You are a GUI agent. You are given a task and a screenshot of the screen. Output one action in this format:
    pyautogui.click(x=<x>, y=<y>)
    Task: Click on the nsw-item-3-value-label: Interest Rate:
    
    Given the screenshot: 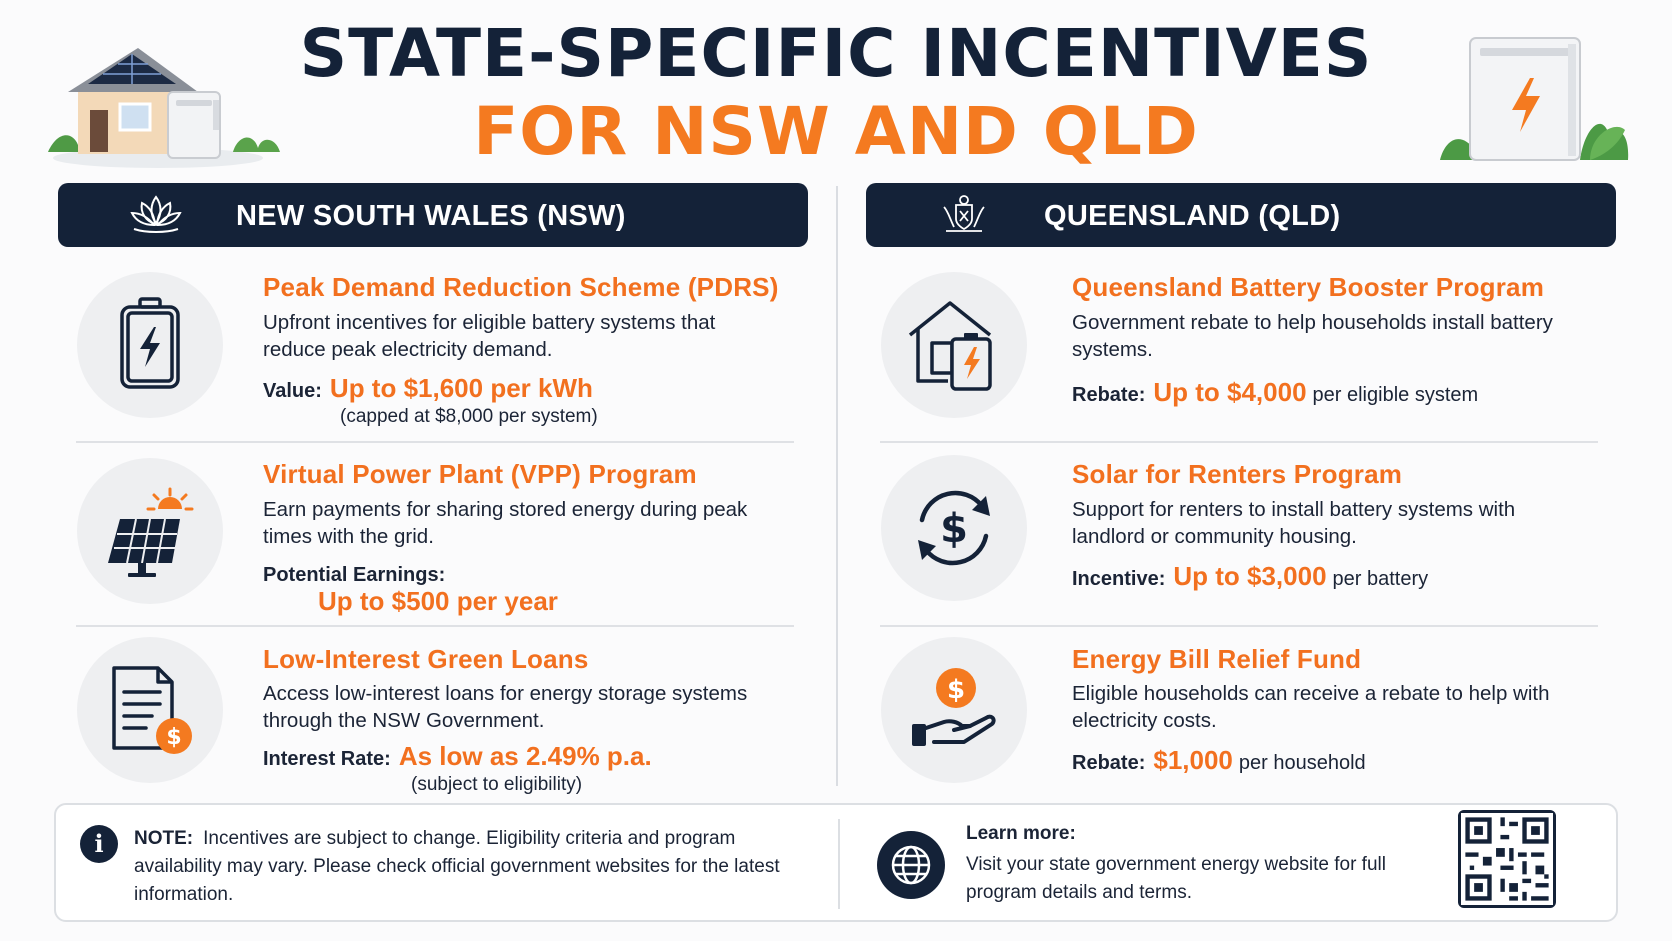 What is the action you would take?
    pyautogui.click(x=327, y=759)
    